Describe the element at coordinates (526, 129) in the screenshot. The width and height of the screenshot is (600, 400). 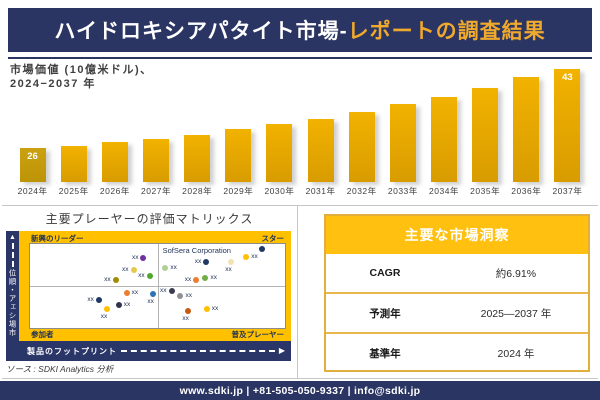
I see `bar-2036年` at that location.